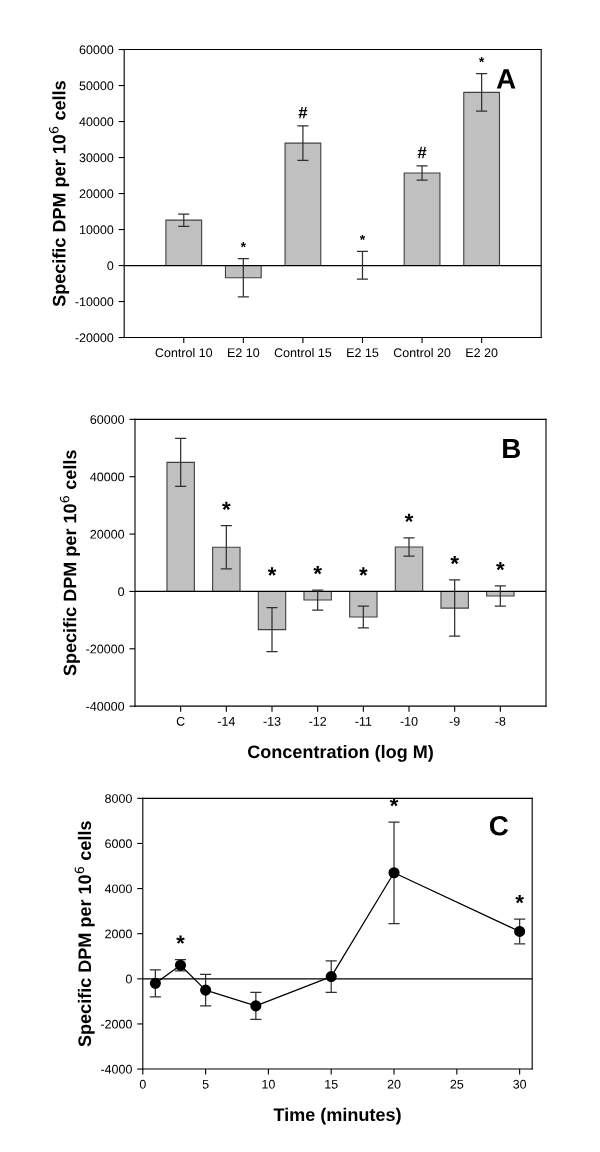  I want to click on y-tick-label: -2000, so click(116, 1024).